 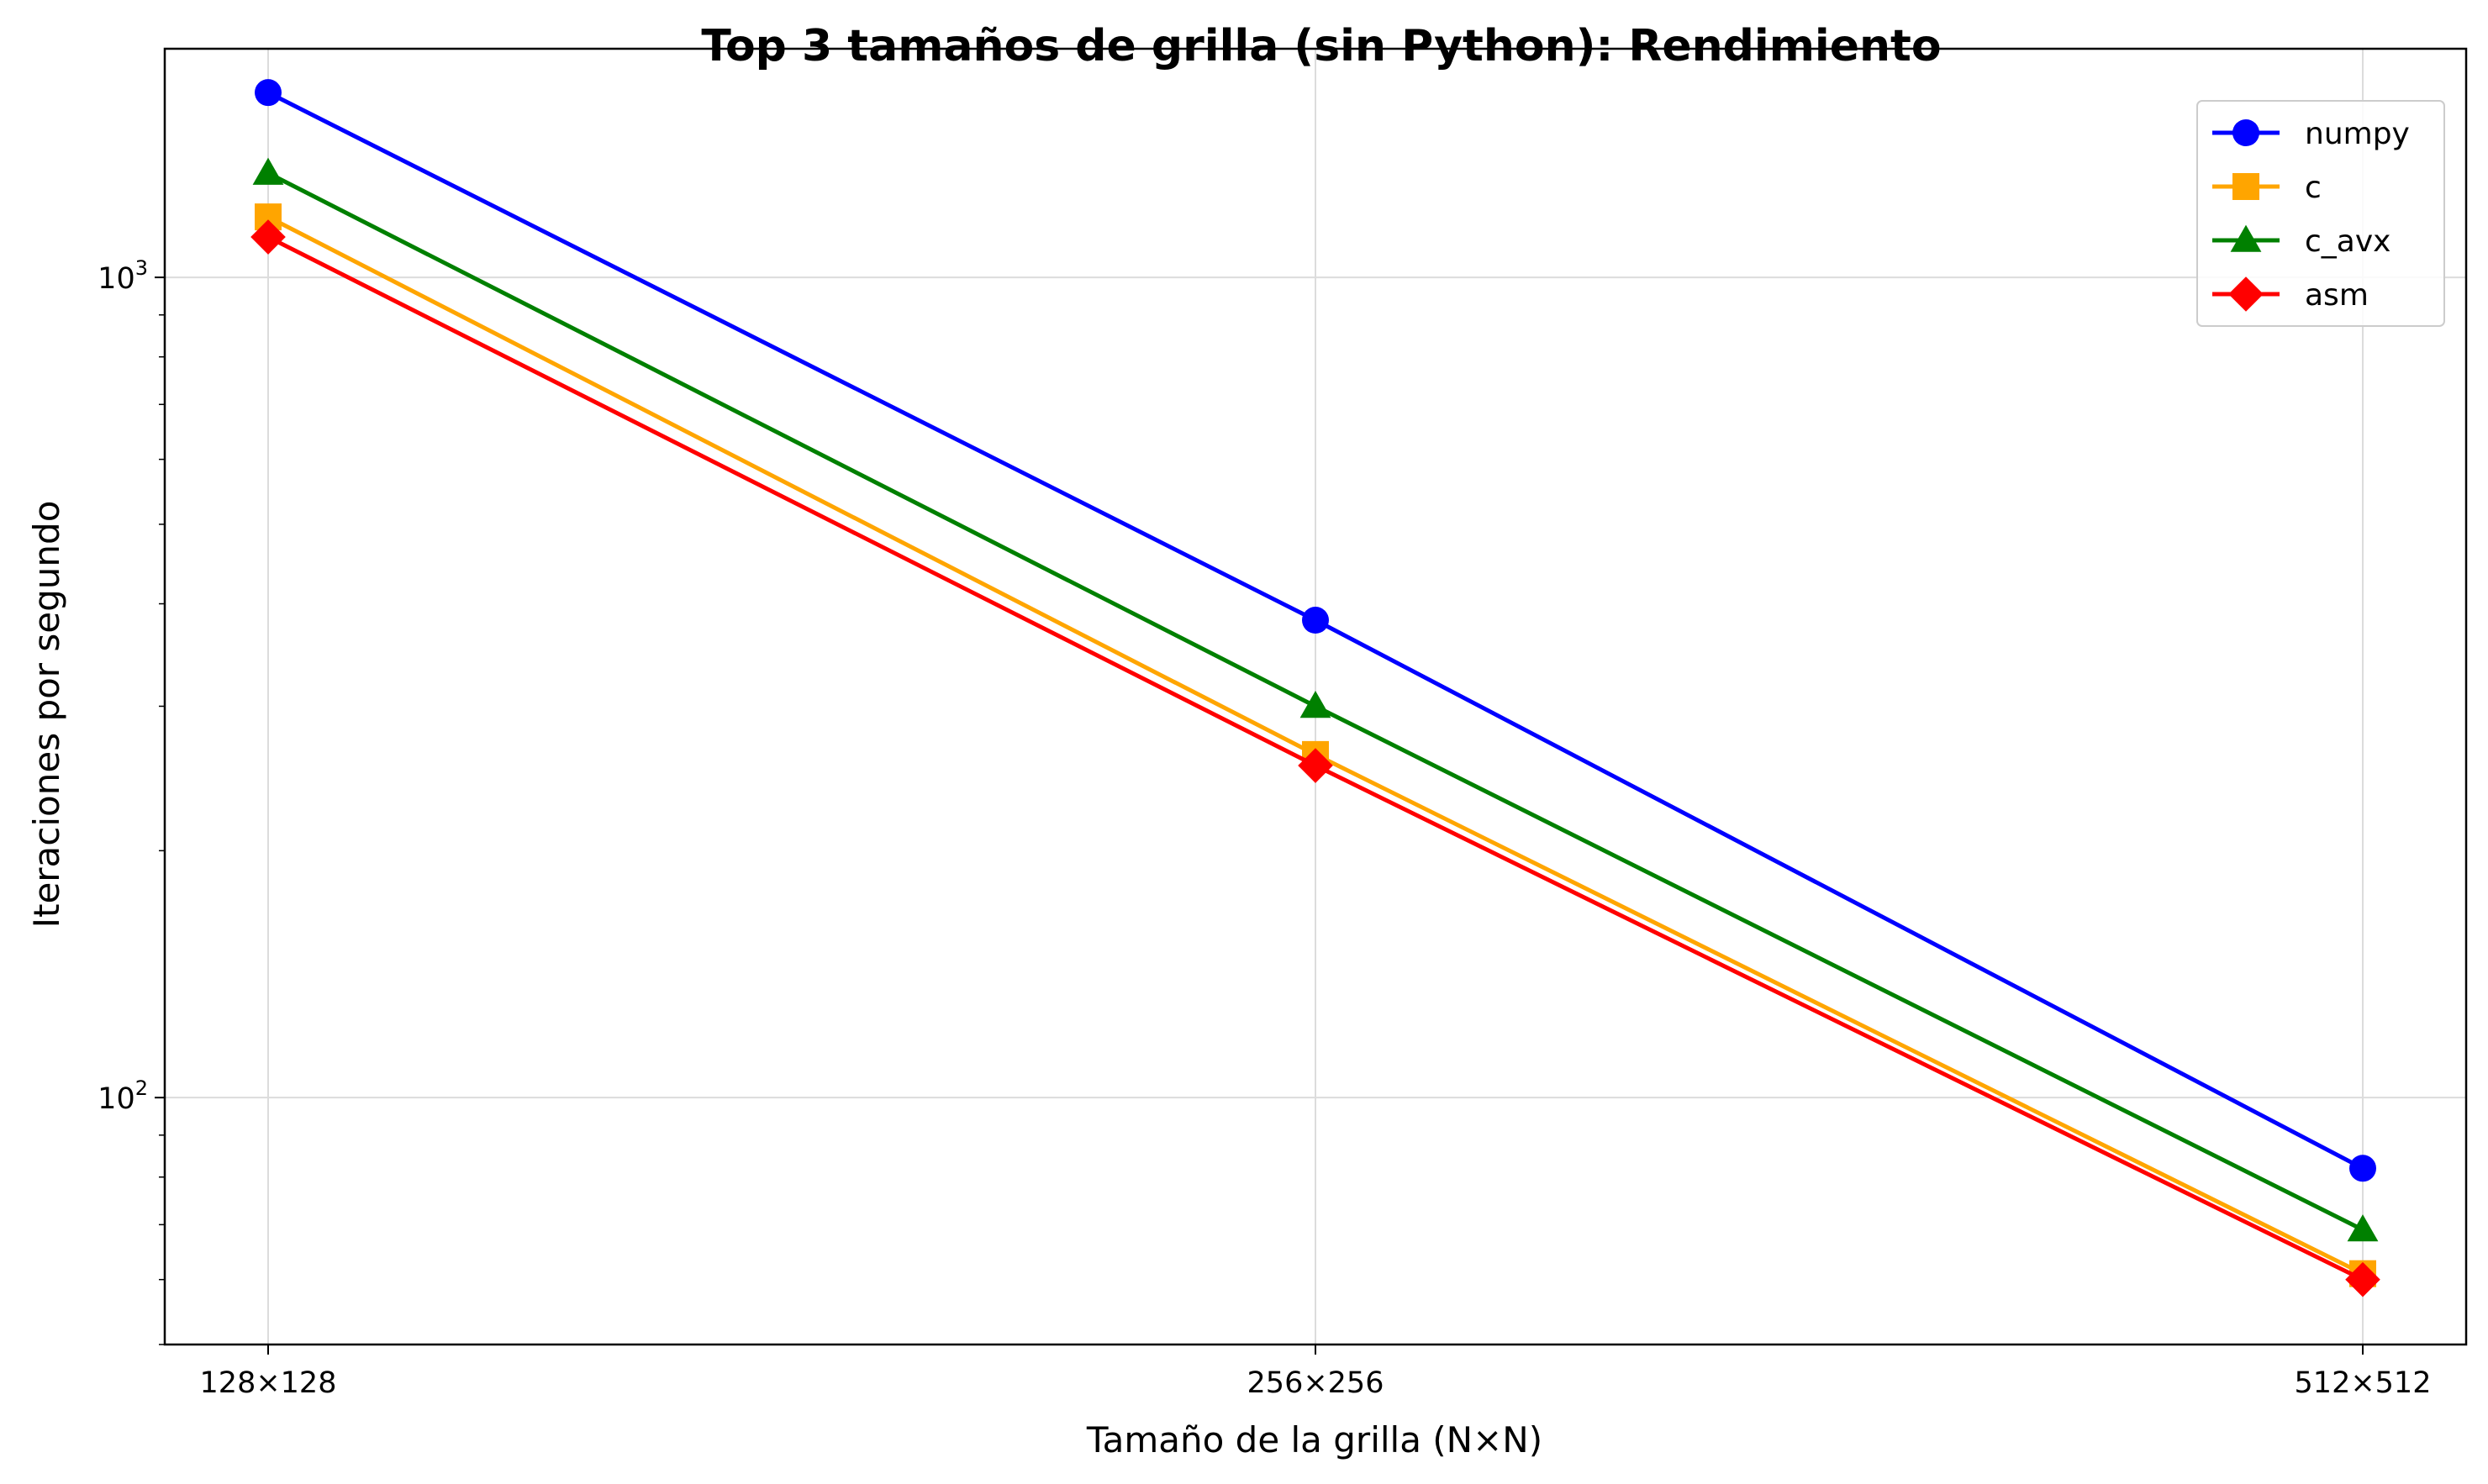 I want to click on legend-item-numpy: numpy, so click(x=2311, y=134).